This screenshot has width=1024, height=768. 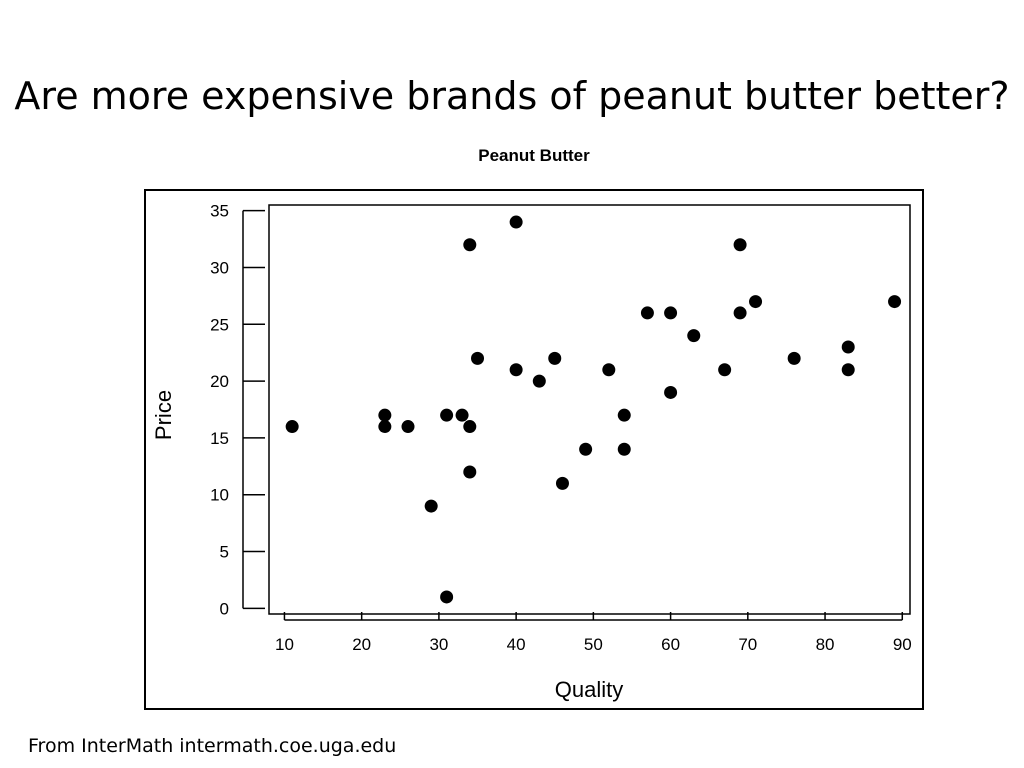 What do you see at coordinates (219, 267) in the screenshot?
I see `y-tick-label: 30` at bounding box center [219, 267].